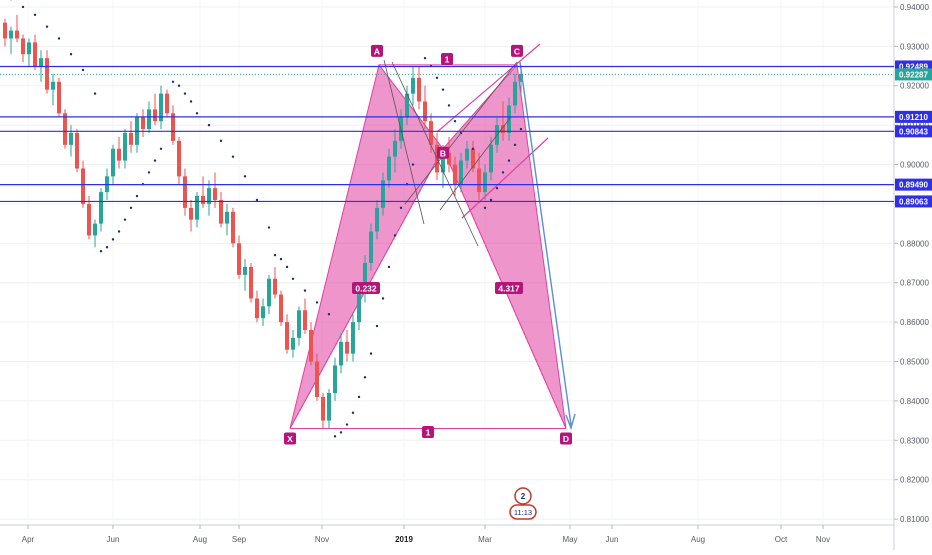 This screenshot has width=932, height=555. I want to click on tick-label-y-5: 0.86000, so click(914, 322).